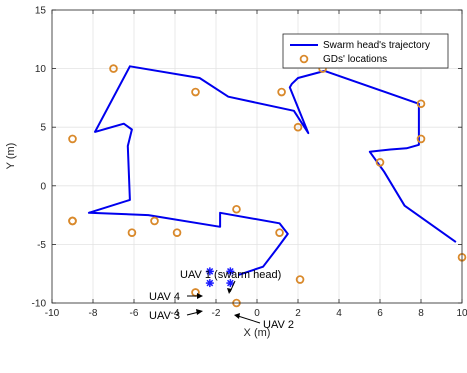  Describe the element at coordinates (380, 313) in the screenshot. I see `x-tick-label: 6` at that location.